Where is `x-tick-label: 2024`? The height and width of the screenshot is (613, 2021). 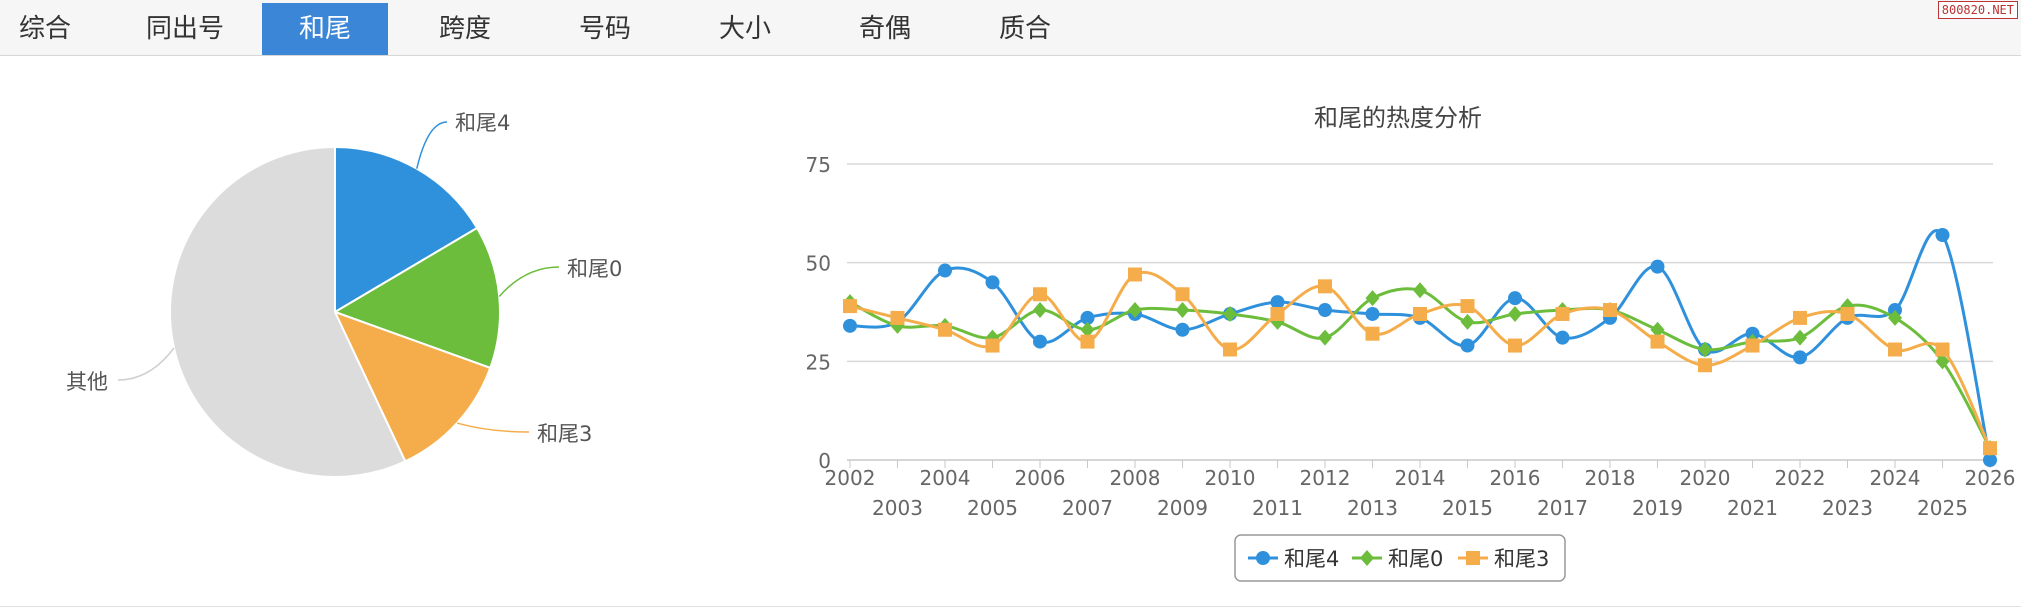 x-tick-label: 2024 is located at coordinates (1895, 478).